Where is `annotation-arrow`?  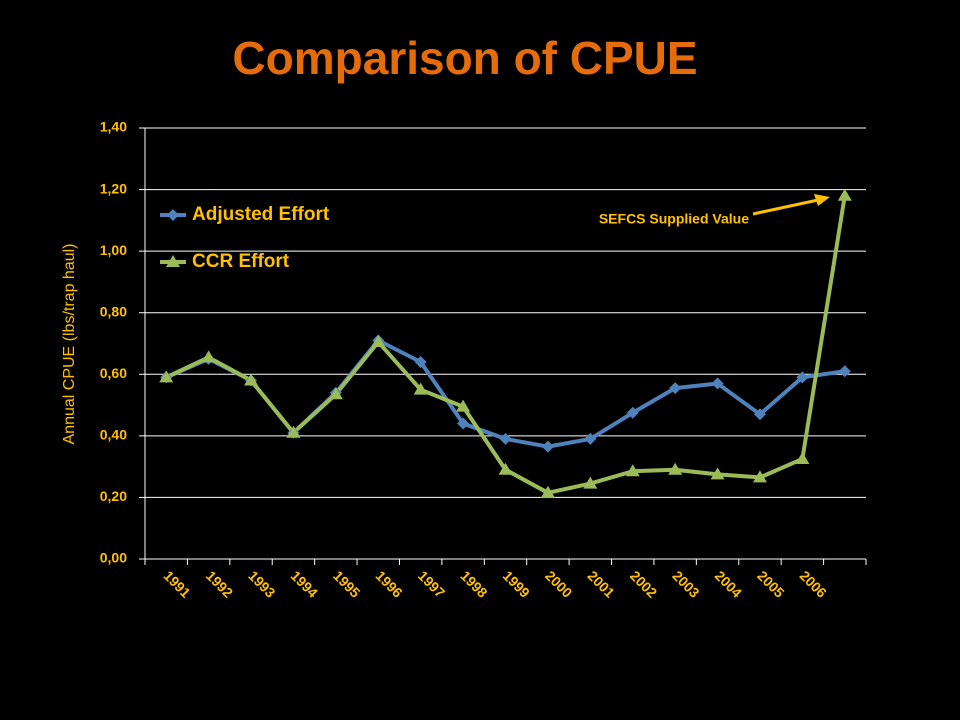
annotation-arrow is located at coordinates (785, 207).